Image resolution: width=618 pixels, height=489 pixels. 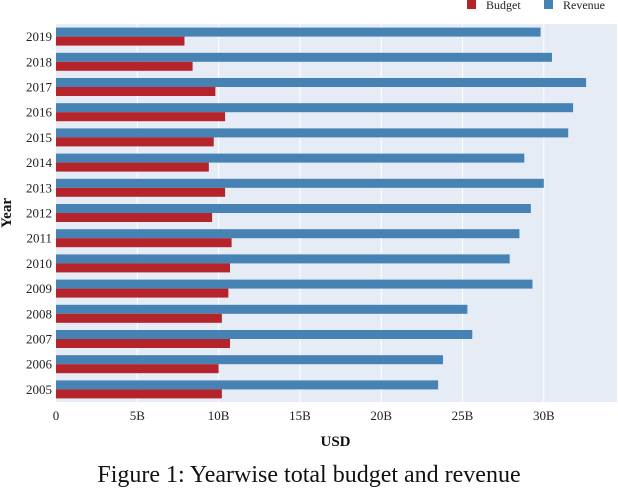 I want to click on x-tick-label: 0, so click(x=56, y=415).